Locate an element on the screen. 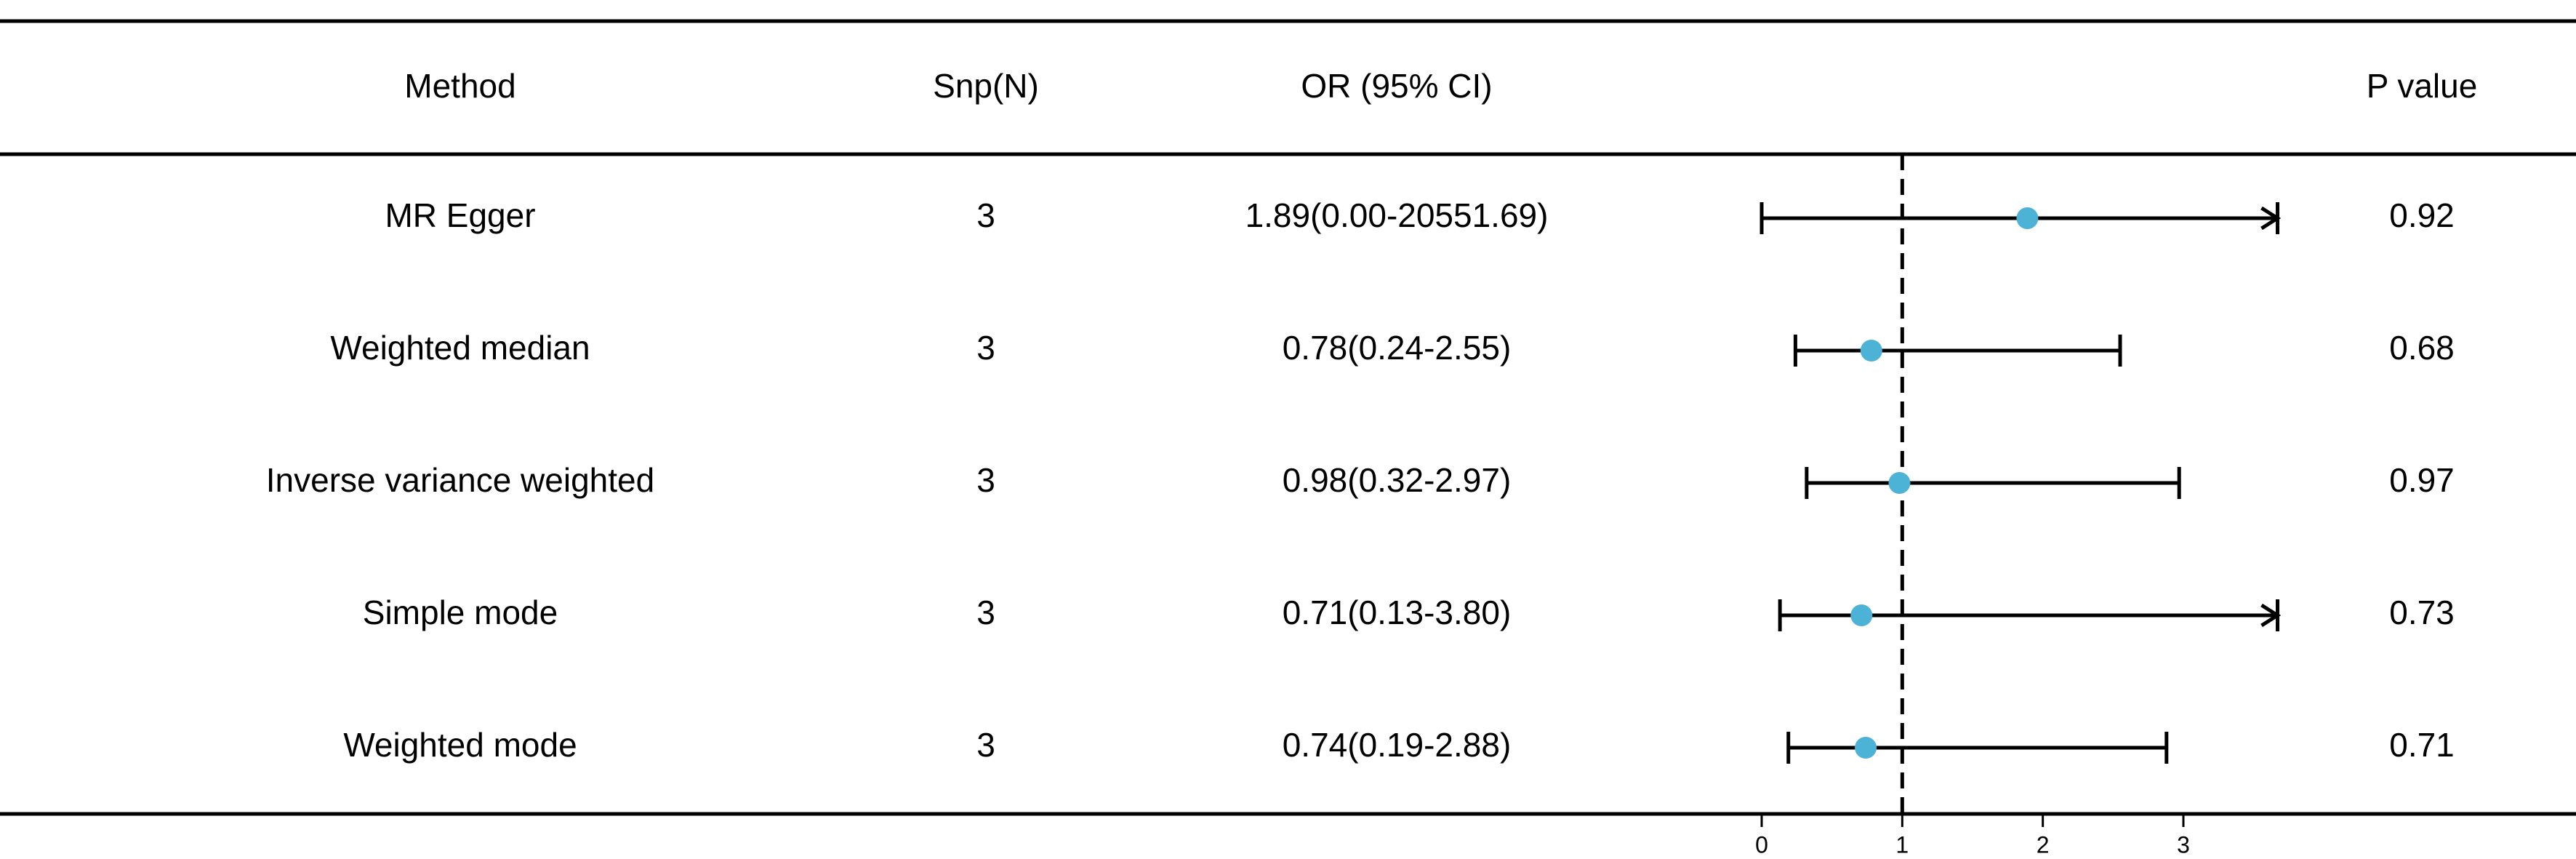 The height and width of the screenshot is (859, 2576). x-tick-label: 2 is located at coordinates (2044, 844).